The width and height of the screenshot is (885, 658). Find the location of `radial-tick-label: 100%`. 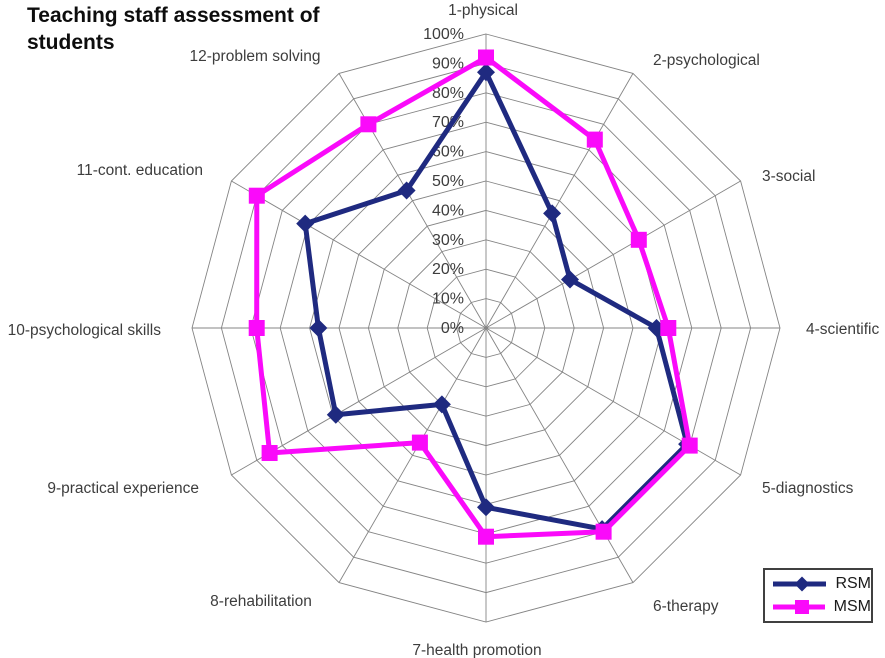

radial-tick-label: 100% is located at coordinates (443, 34).